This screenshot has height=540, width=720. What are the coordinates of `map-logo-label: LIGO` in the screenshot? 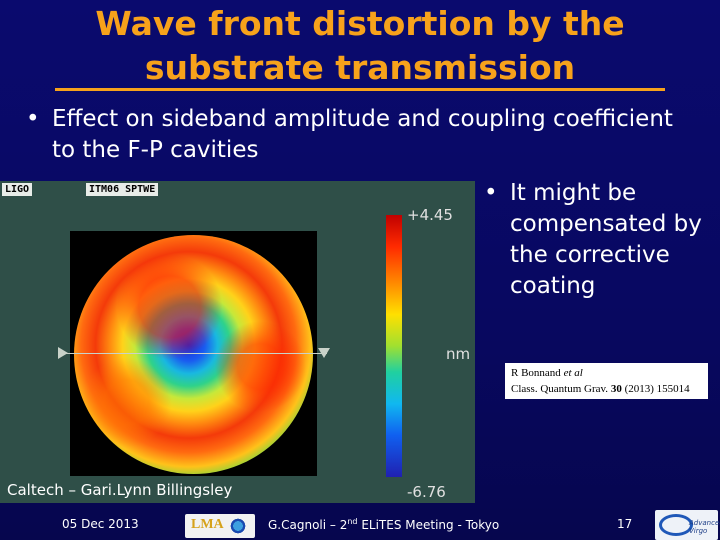 It's located at (17, 189).